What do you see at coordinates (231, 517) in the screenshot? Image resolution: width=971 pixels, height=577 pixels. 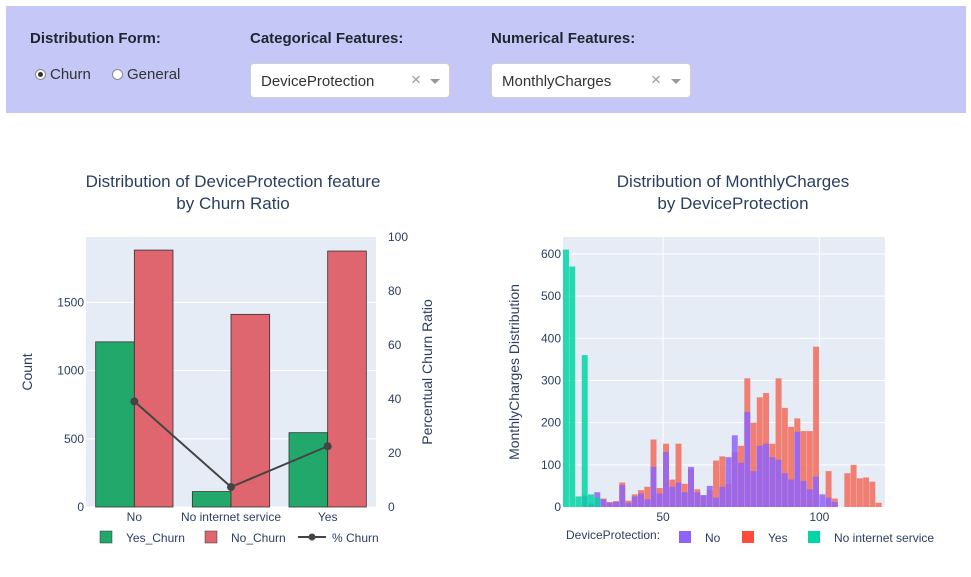 I see `x-tick-label: No internet service` at bounding box center [231, 517].